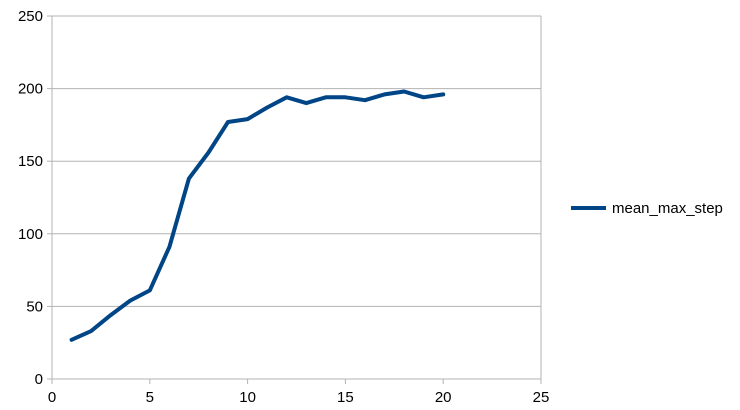  Describe the element at coordinates (150, 397) in the screenshot. I see `x-tick-label: 5` at that location.